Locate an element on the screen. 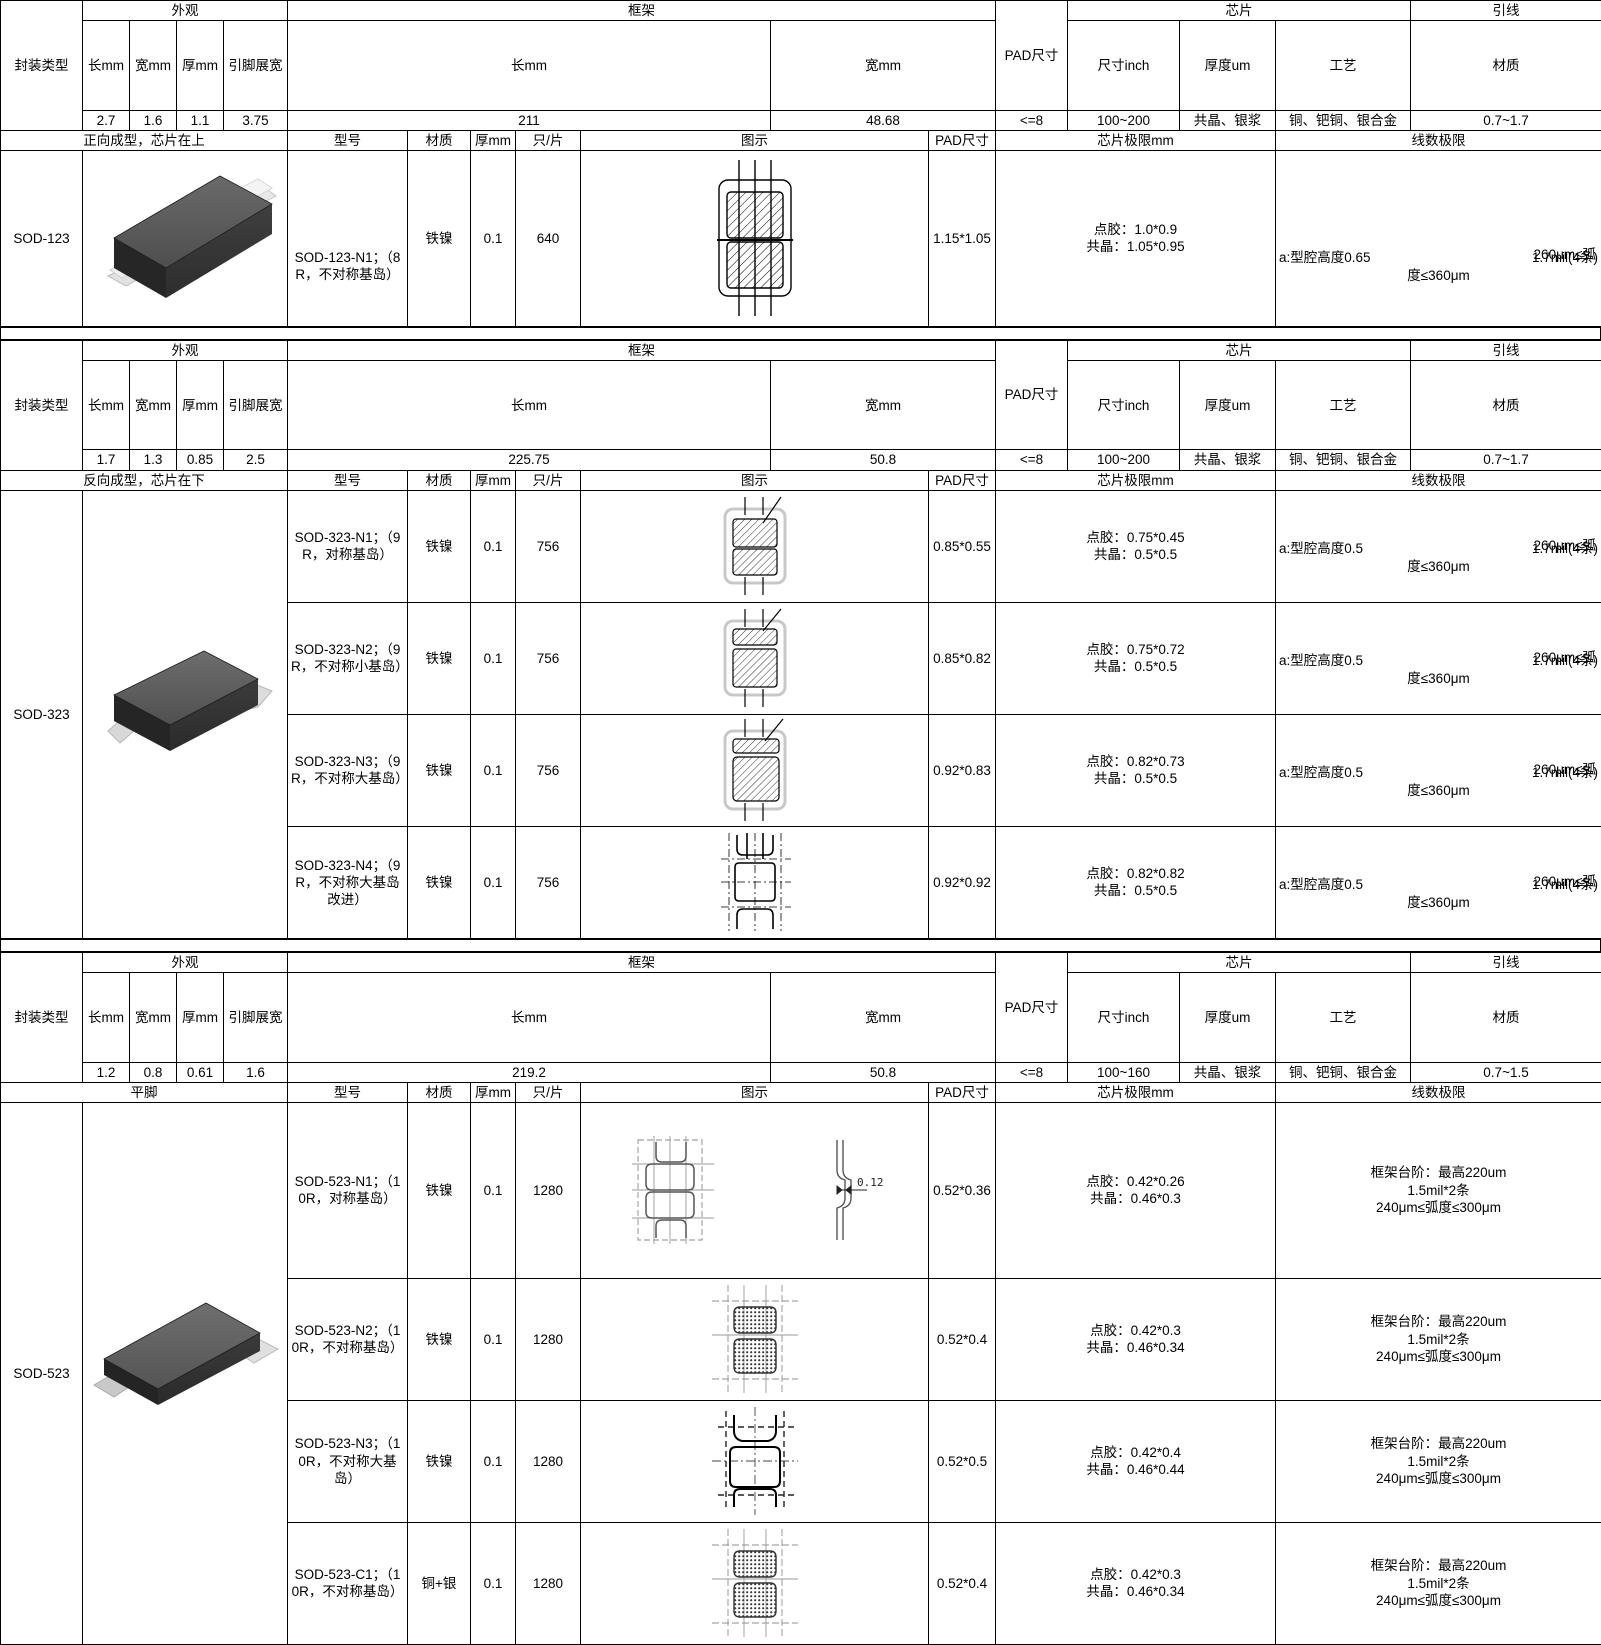  appearance-lead-span-value: 3.75 is located at coordinates (256, 120).